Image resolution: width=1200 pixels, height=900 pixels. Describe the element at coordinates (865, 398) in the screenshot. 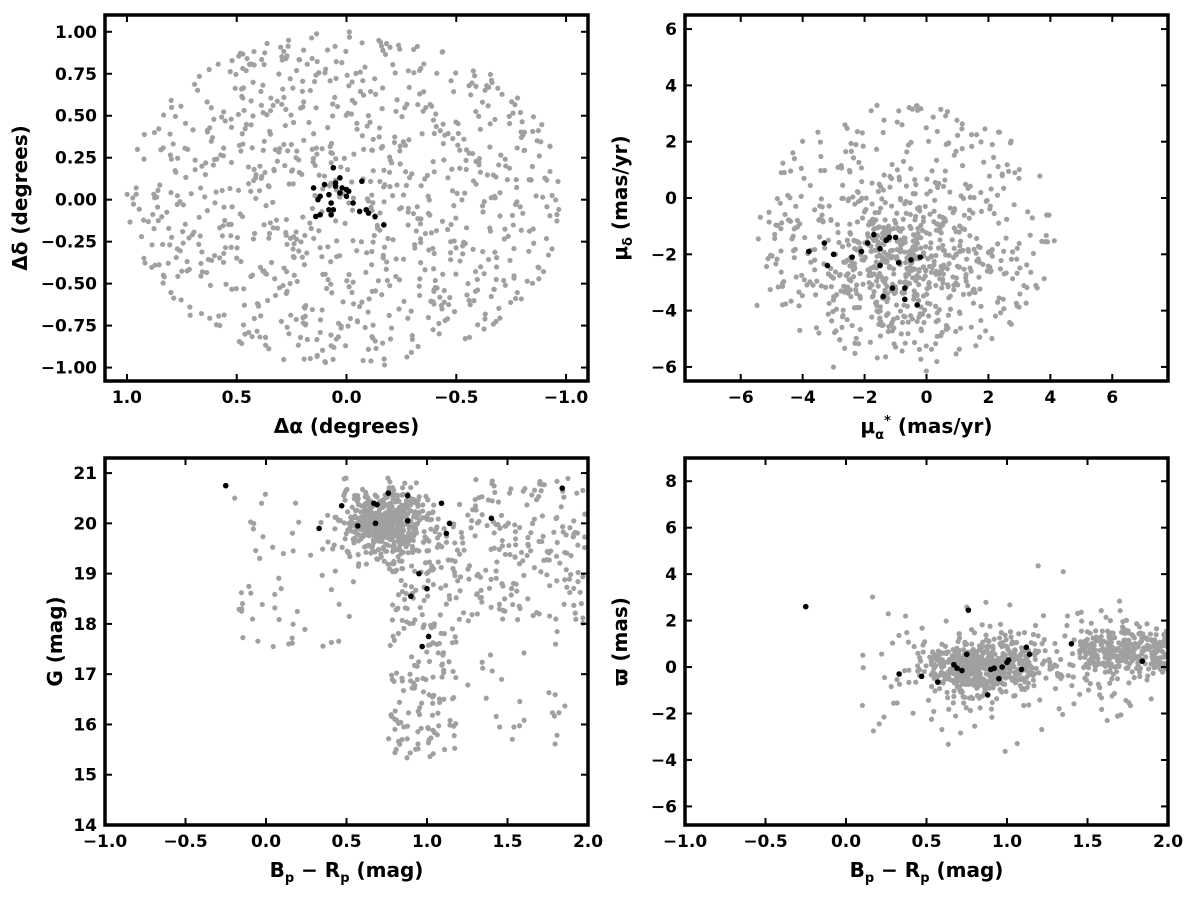

I see `x-tick-label: −2` at that location.